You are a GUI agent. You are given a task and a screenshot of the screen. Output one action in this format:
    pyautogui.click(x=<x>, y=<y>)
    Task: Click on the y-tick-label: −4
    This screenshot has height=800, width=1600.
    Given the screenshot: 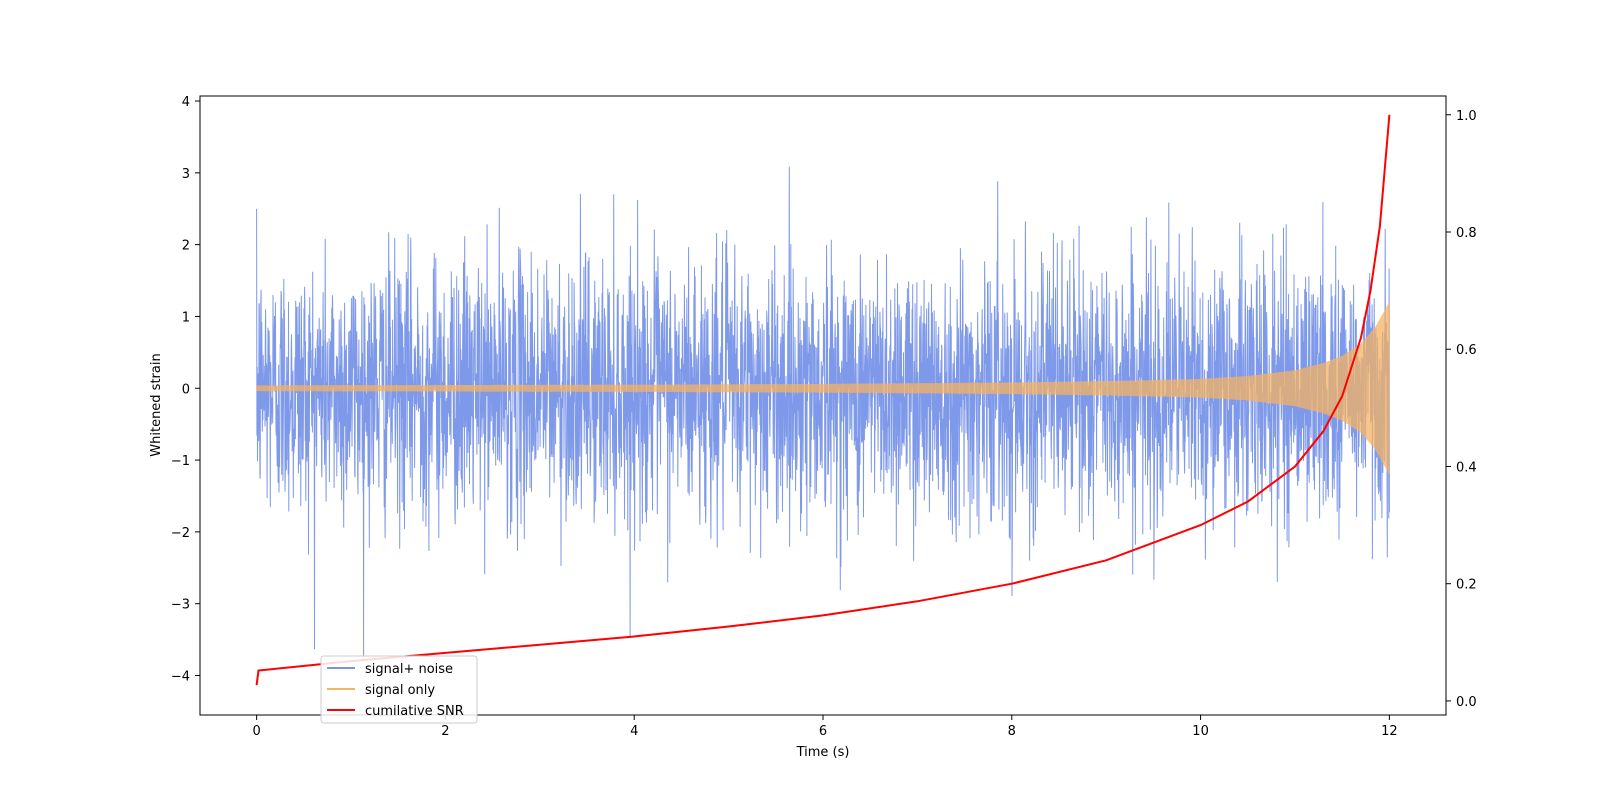 What is the action you would take?
    pyautogui.click(x=180, y=677)
    